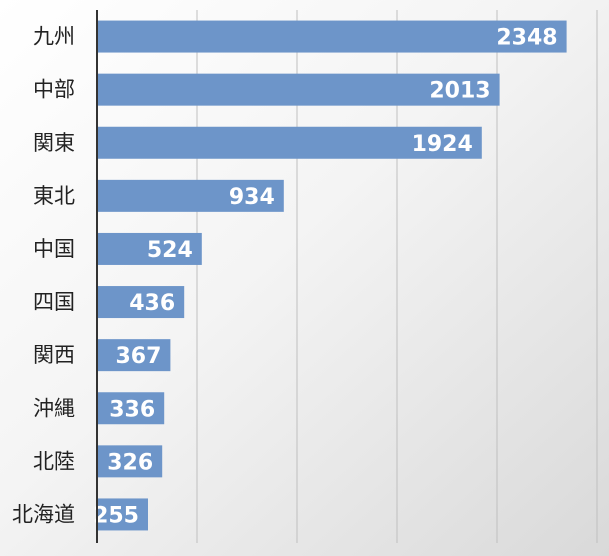 The width and height of the screenshot is (609, 556). I want to click on value-label: 524, so click(170, 250).